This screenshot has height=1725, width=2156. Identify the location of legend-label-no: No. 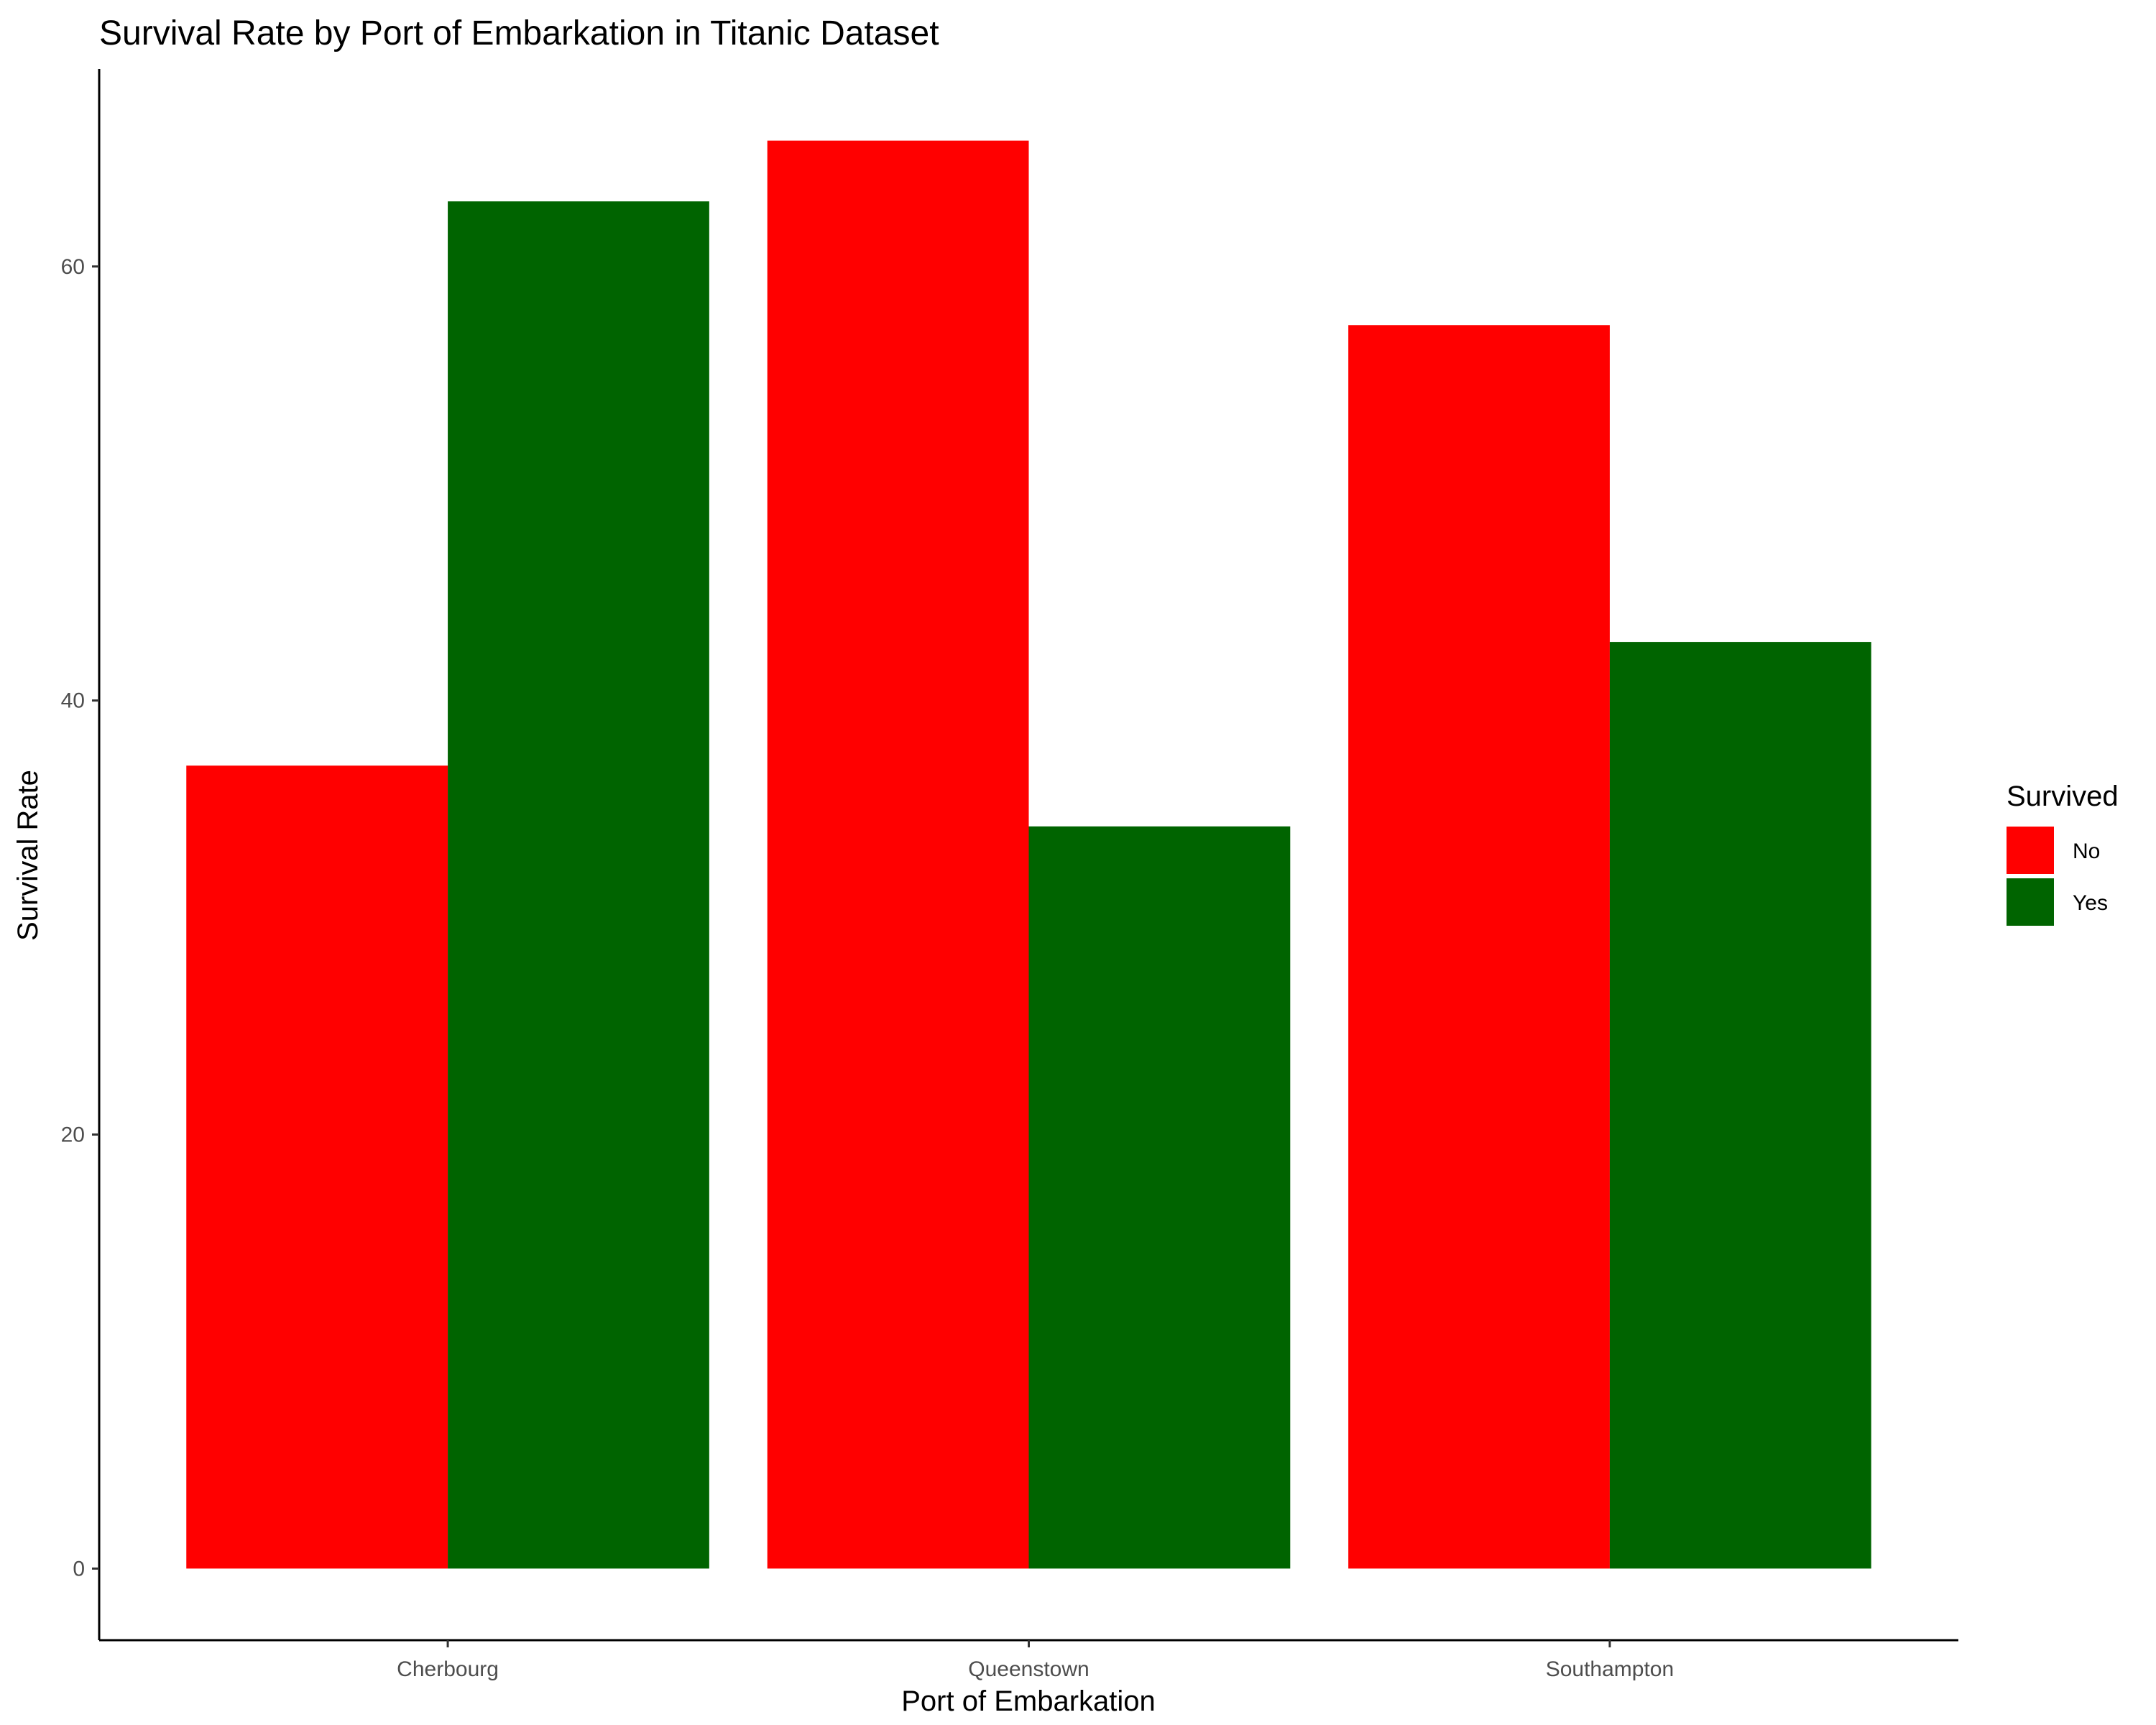
(2086, 851).